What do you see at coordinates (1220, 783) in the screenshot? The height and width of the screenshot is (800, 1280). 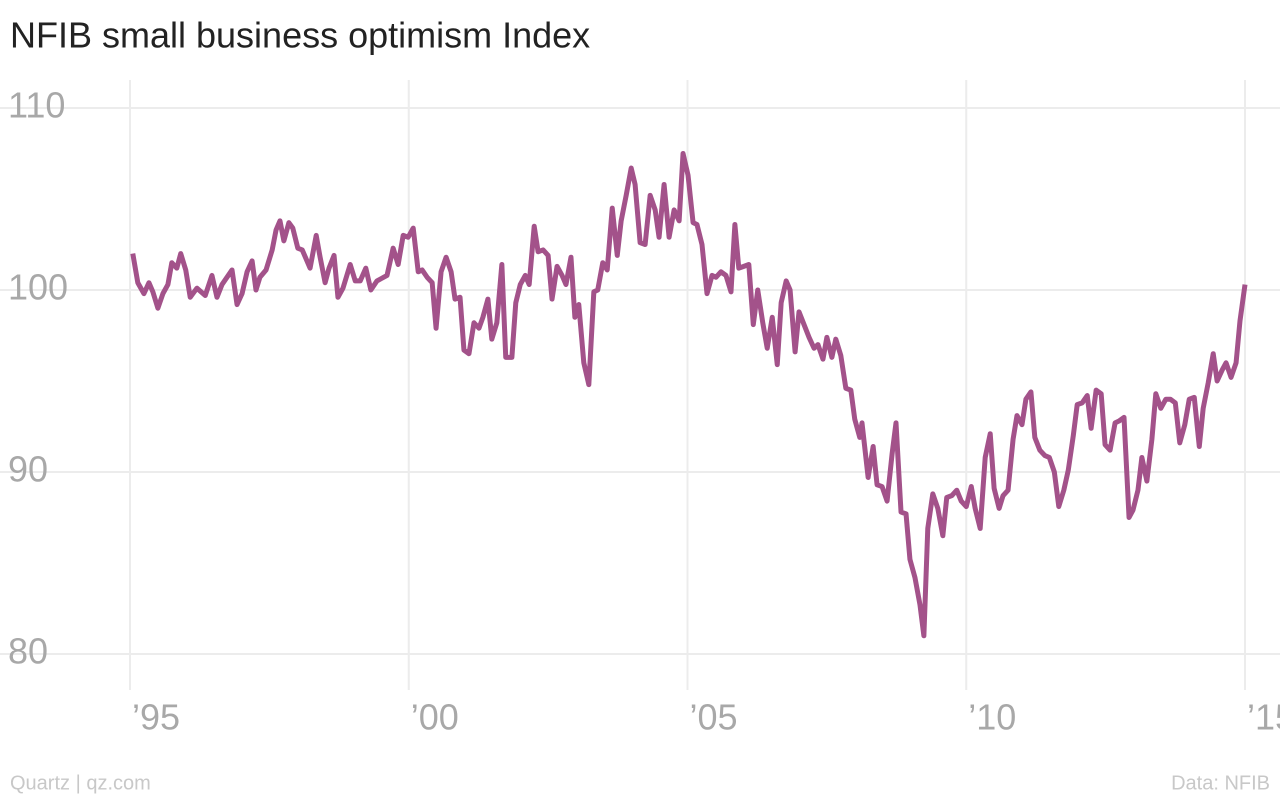 I see `source: Data: NFIB` at bounding box center [1220, 783].